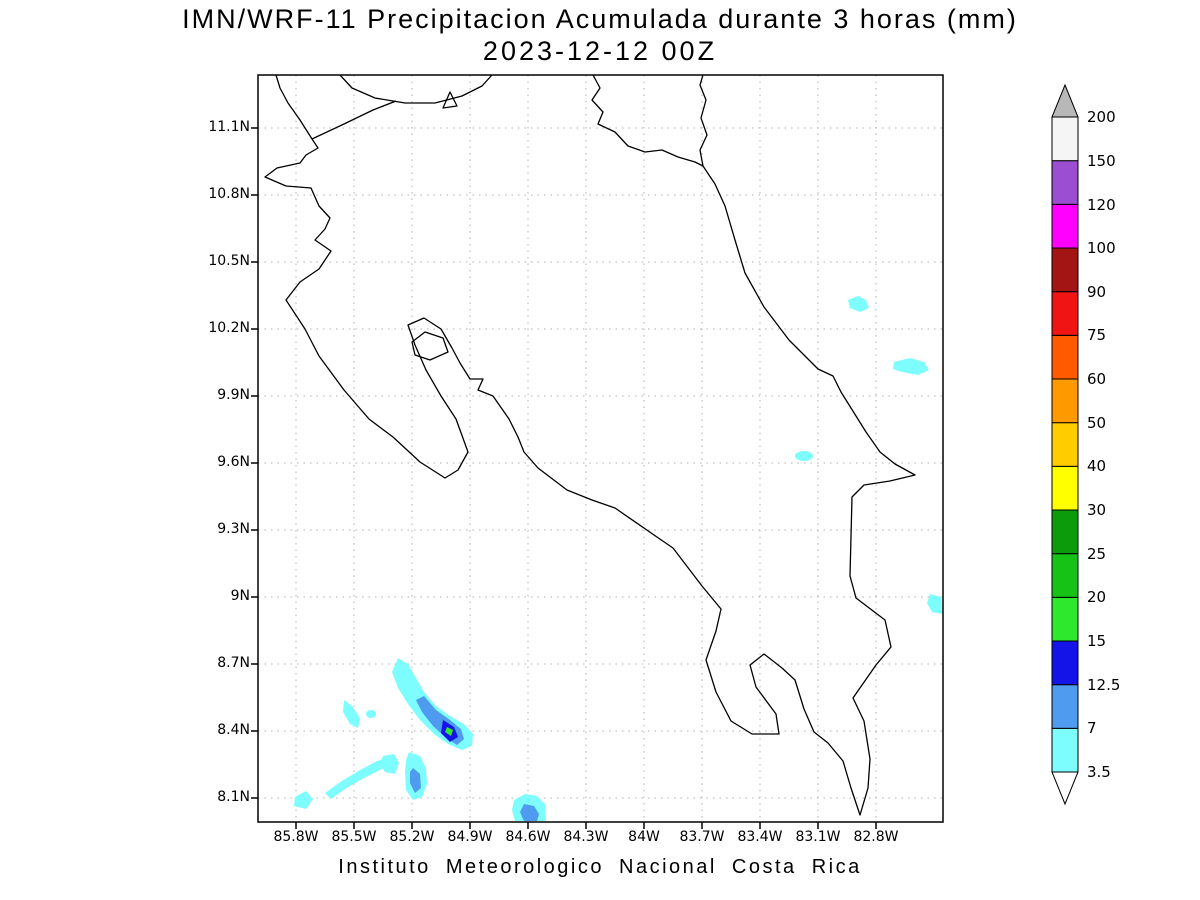 The height and width of the screenshot is (900, 1200). Describe the element at coordinates (876, 837) in the screenshot. I see `lon-tick-label: 82.8W` at that location.